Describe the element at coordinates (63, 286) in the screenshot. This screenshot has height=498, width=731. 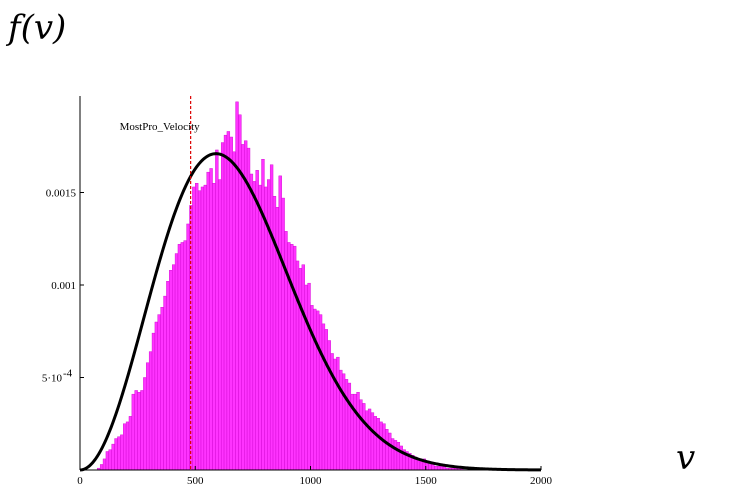
I see `y-tick-label: 0.001` at that location.